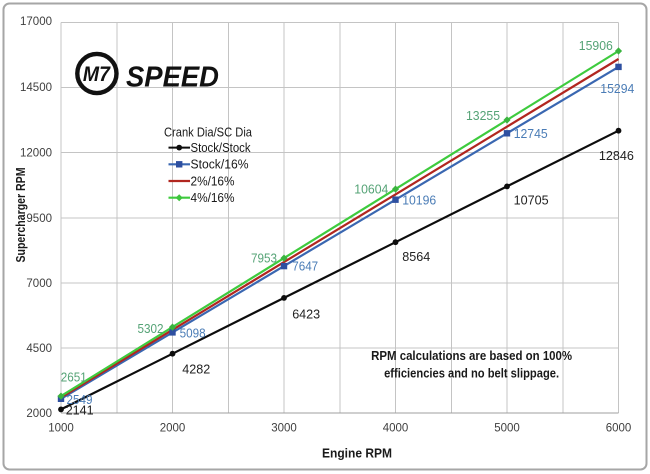  I want to click on svg-text: 4500, so click(39, 349).